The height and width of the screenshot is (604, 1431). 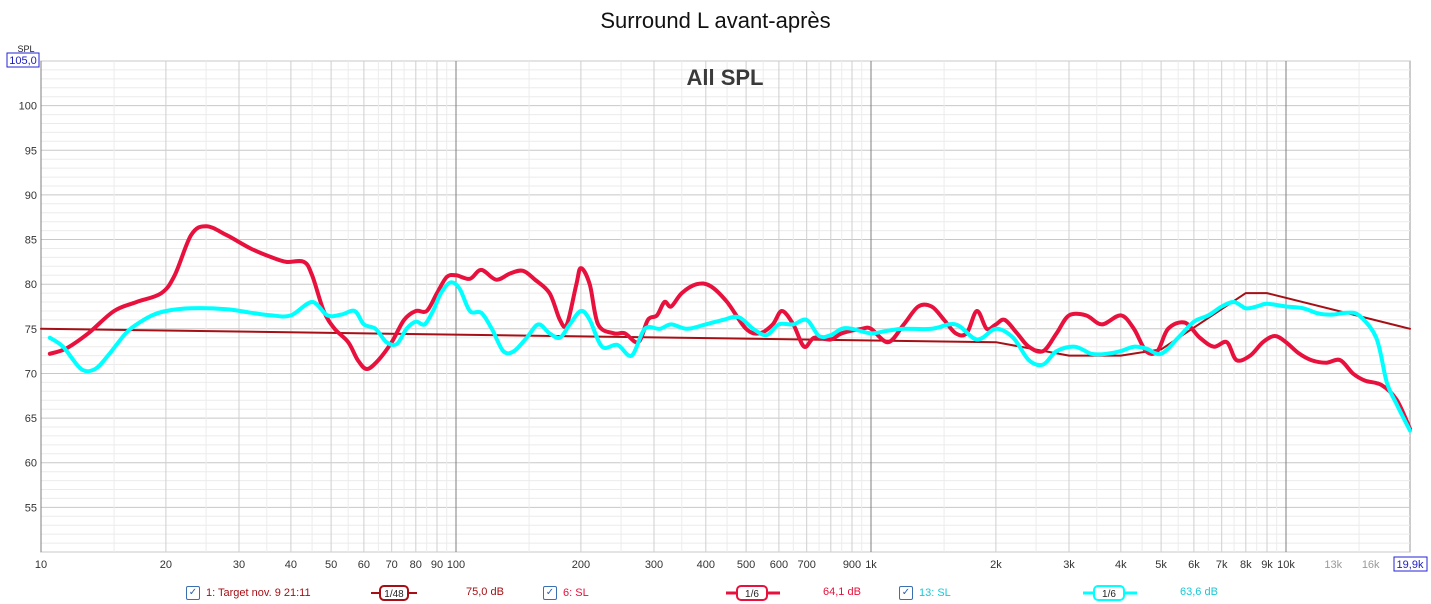 What do you see at coordinates (258, 593) in the screenshot?
I see `legend-label-target: 1: Target nov. 9 21:11` at bounding box center [258, 593].